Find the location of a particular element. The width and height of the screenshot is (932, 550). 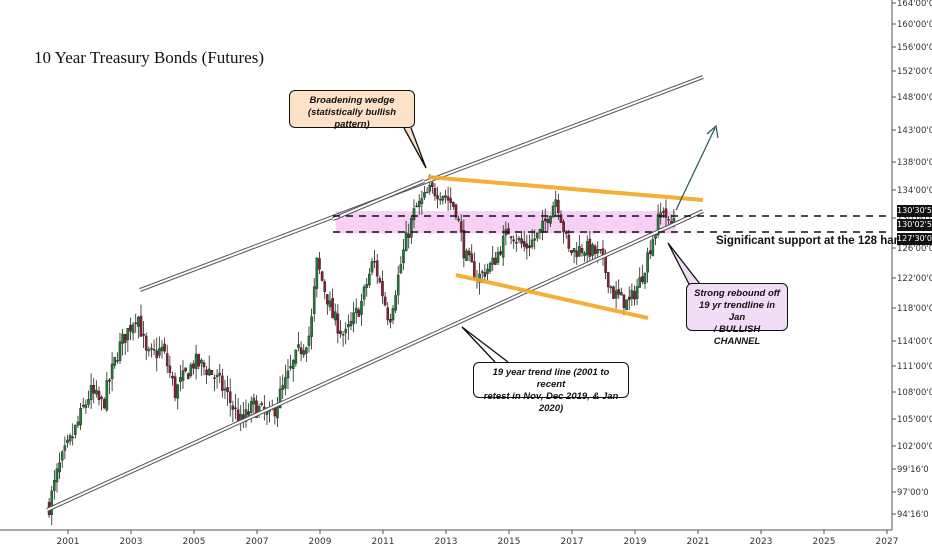

price-tick-label: 97'00'0 is located at coordinates (913, 493).